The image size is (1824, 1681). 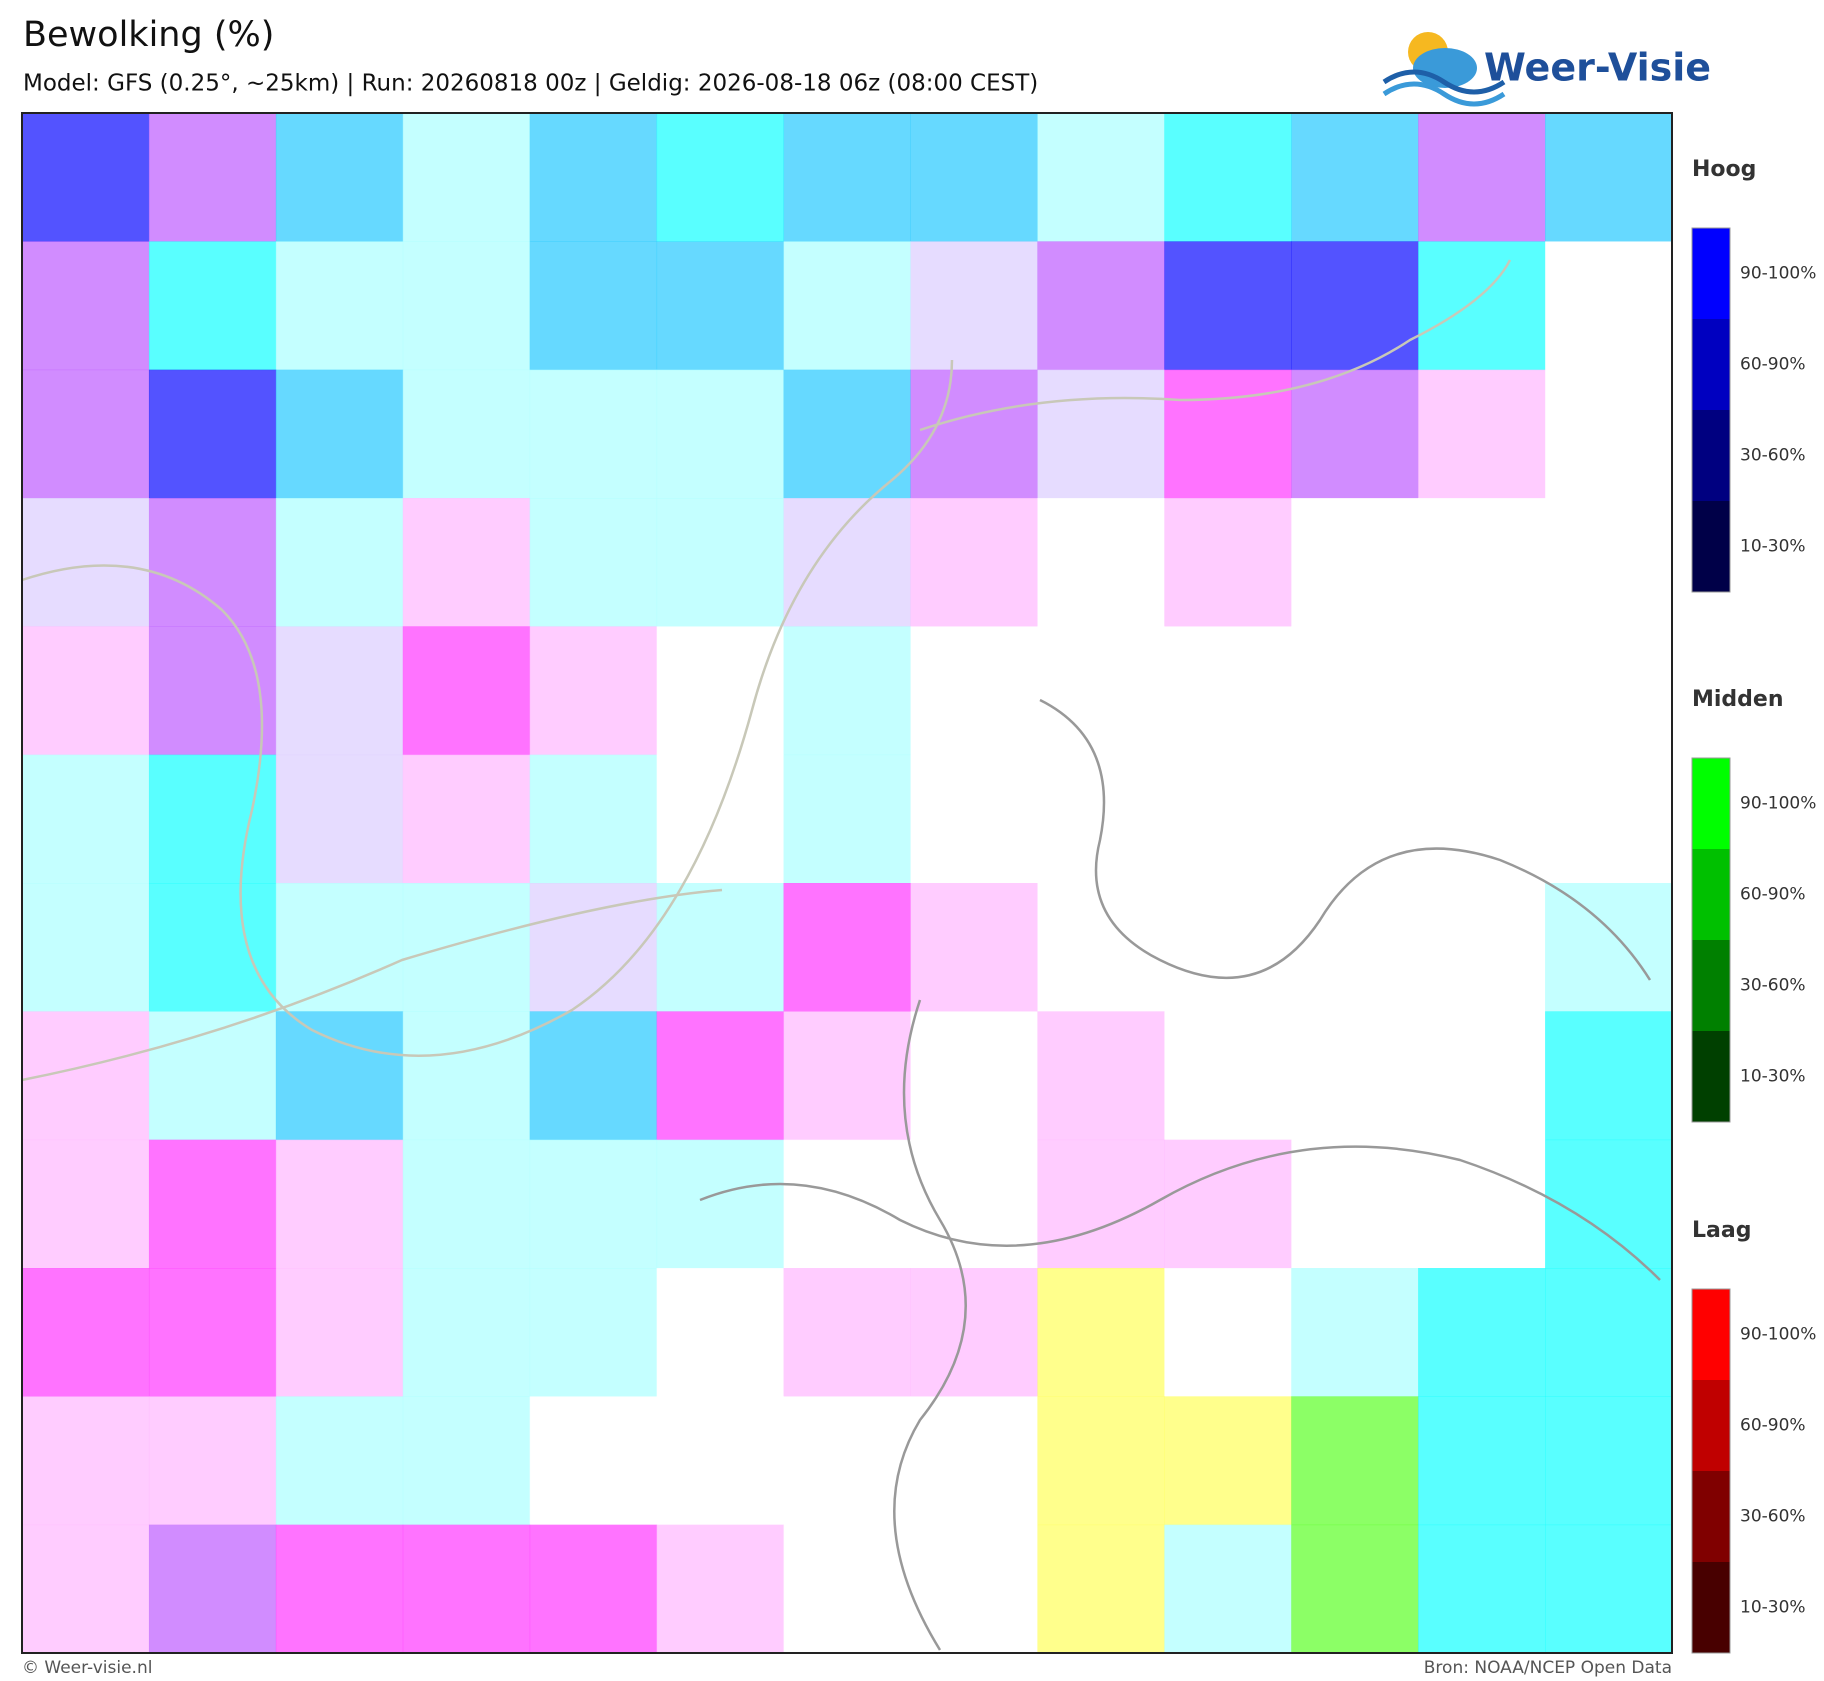 I want to click on logo-wave, so click(x=1444, y=82).